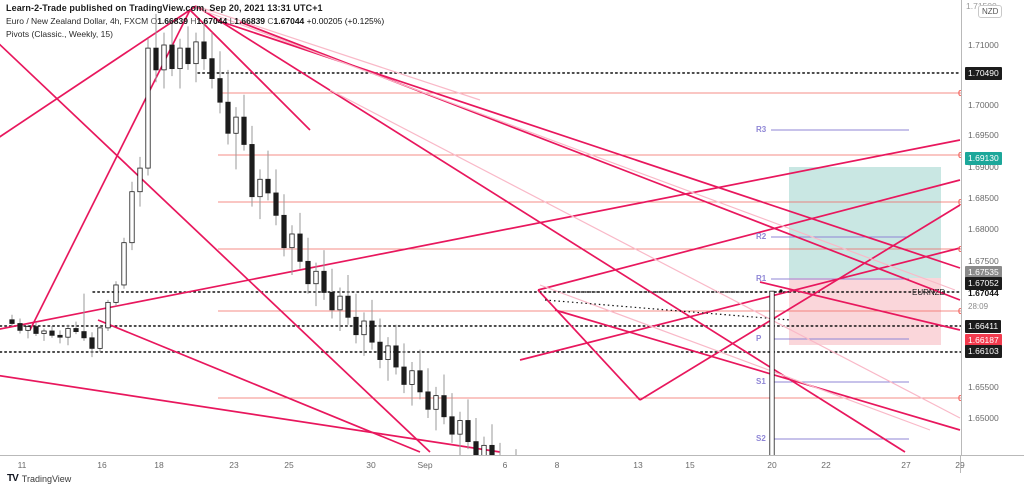 The image size is (1024, 485). What do you see at coordinates (512, 464) in the screenshot?
I see `time-scale: 111618232530Sep68131520222729` at bounding box center [512, 464].